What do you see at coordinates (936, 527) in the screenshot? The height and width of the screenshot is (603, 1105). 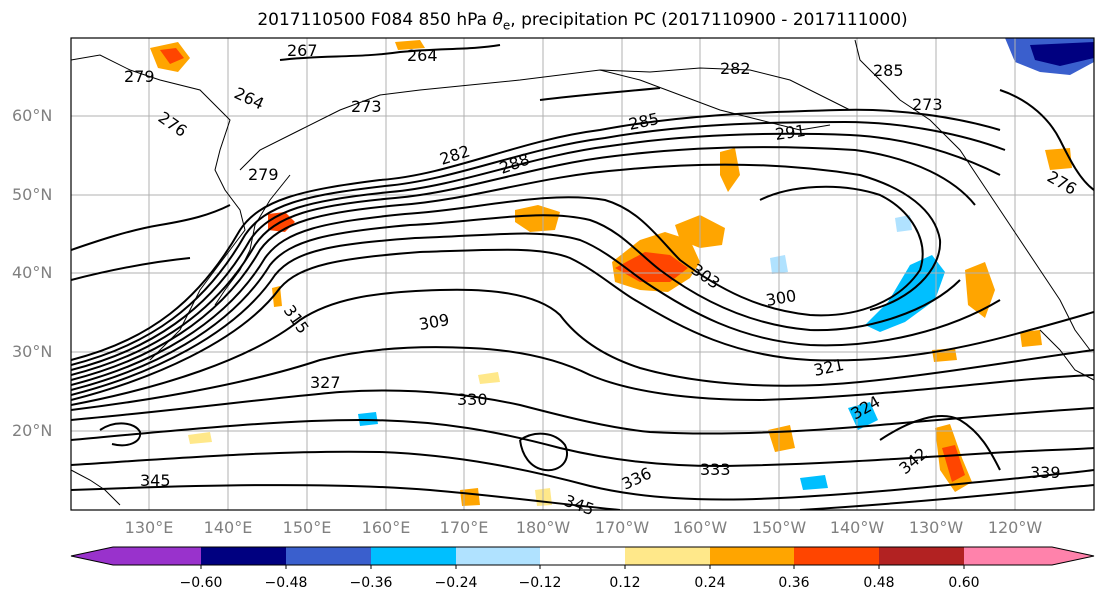 I see `lon-label: 130°W` at bounding box center [936, 527].